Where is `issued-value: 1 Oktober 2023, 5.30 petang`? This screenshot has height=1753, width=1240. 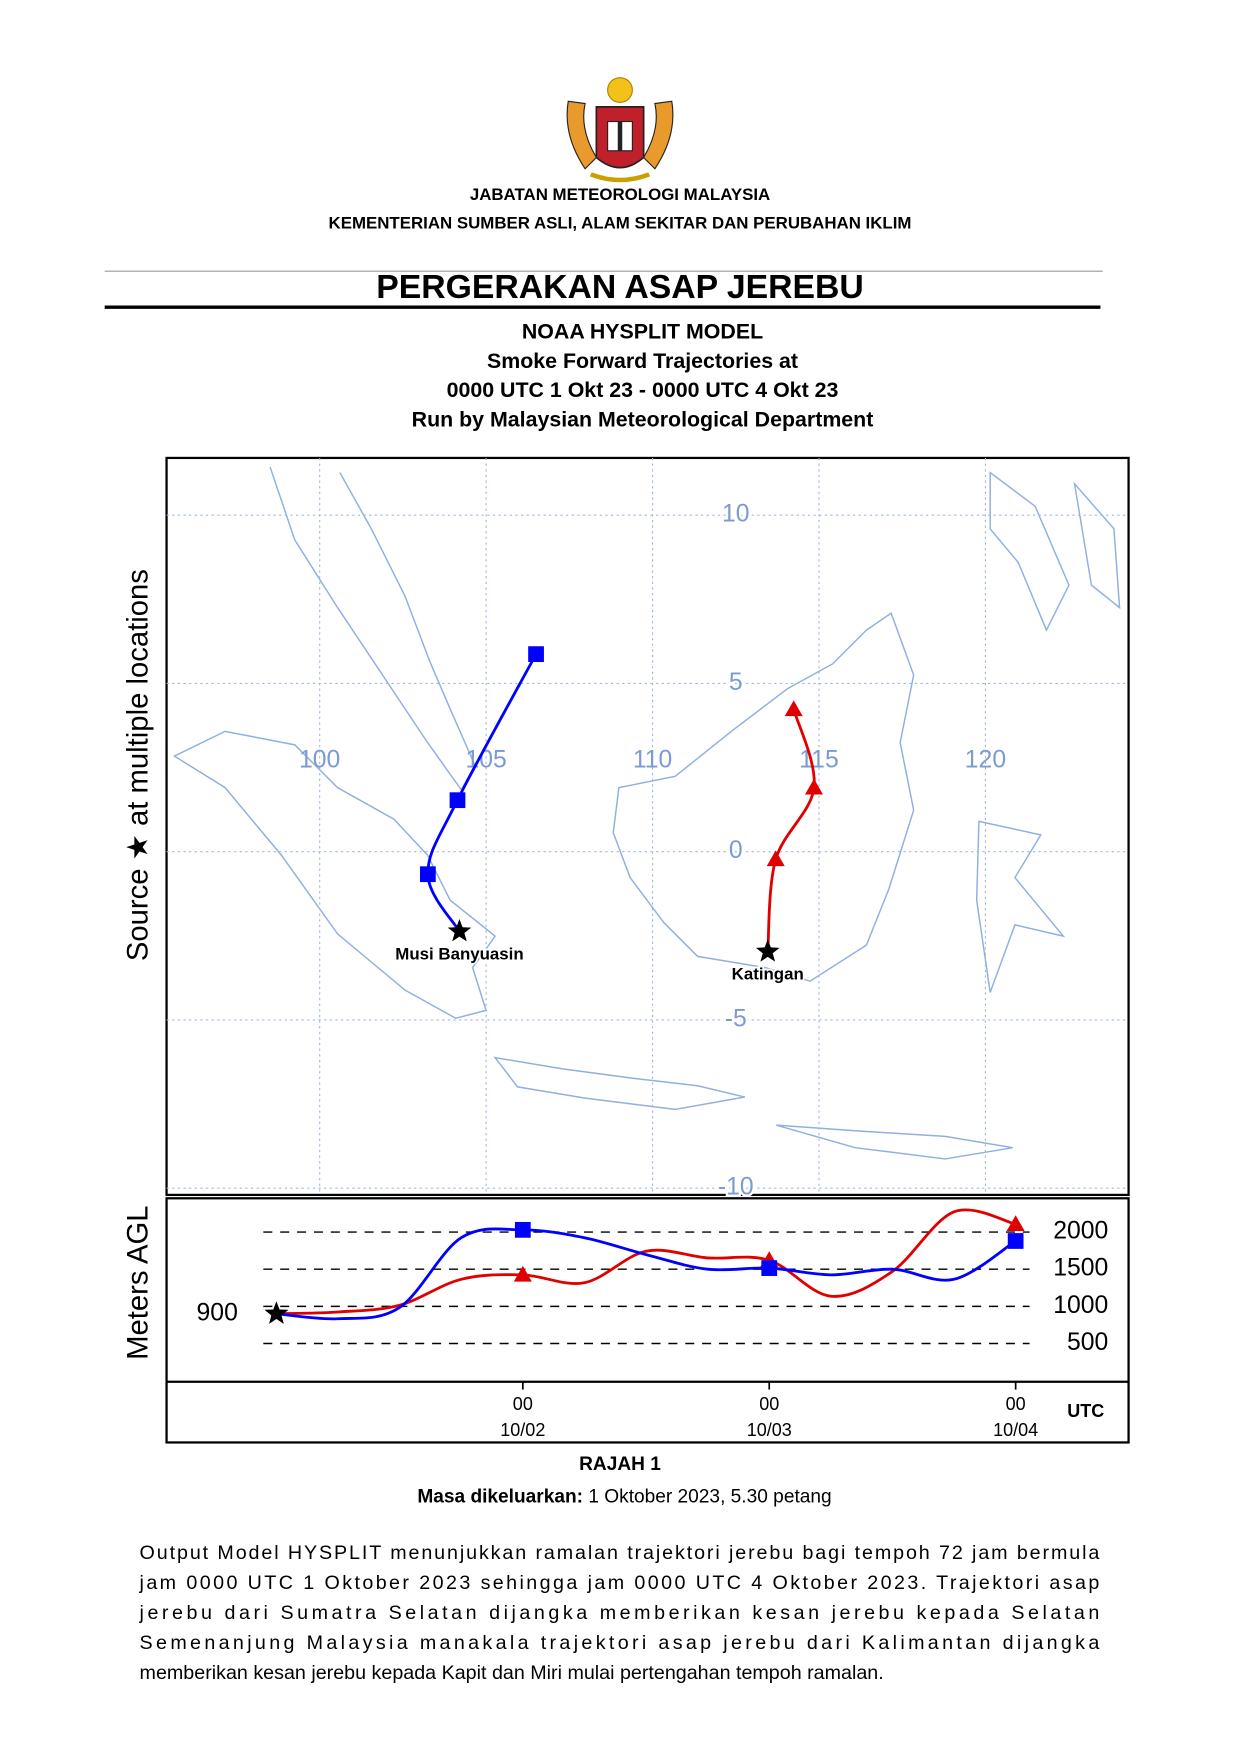
issued-value: 1 Oktober 2023, 5.30 petang is located at coordinates (709, 1497).